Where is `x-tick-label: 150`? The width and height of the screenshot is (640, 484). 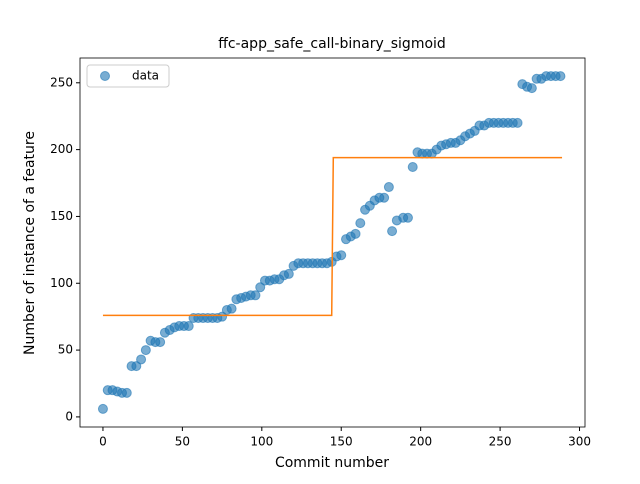 x-tick-label: 150 is located at coordinates (341, 442).